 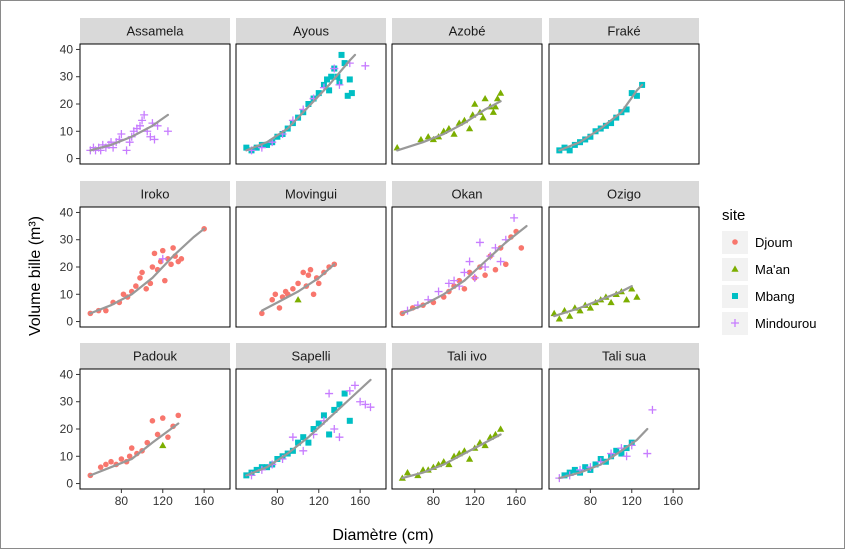 What do you see at coordinates (311, 194) in the screenshot?
I see `strip-movingui` at bounding box center [311, 194].